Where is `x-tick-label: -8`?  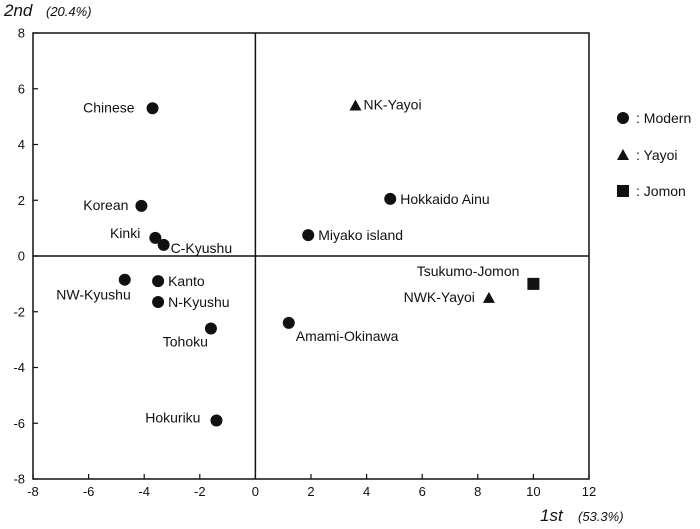 x-tick-label: -8 is located at coordinates (33, 491).